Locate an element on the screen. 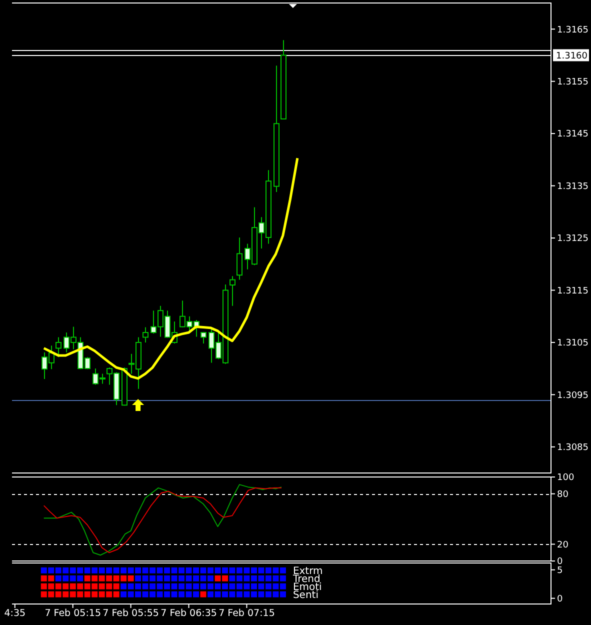  ref-line-label: 1.3160 is located at coordinates (572, 56).